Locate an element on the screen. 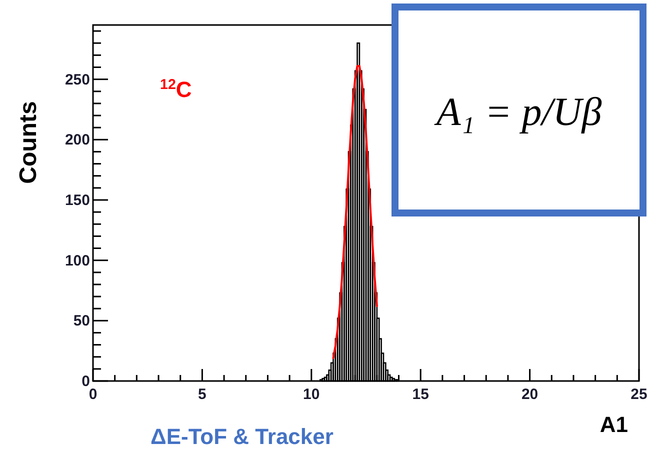  annotation: $^{12}$C is located at coordinates (176, 89).